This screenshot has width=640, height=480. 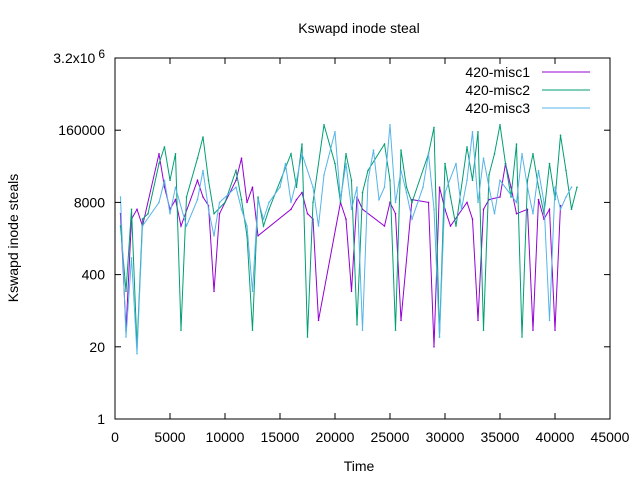 What do you see at coordinates (89, 202) in the screenshot?
I see `y-tick-label: 8000` at bounding box center [89, 202].